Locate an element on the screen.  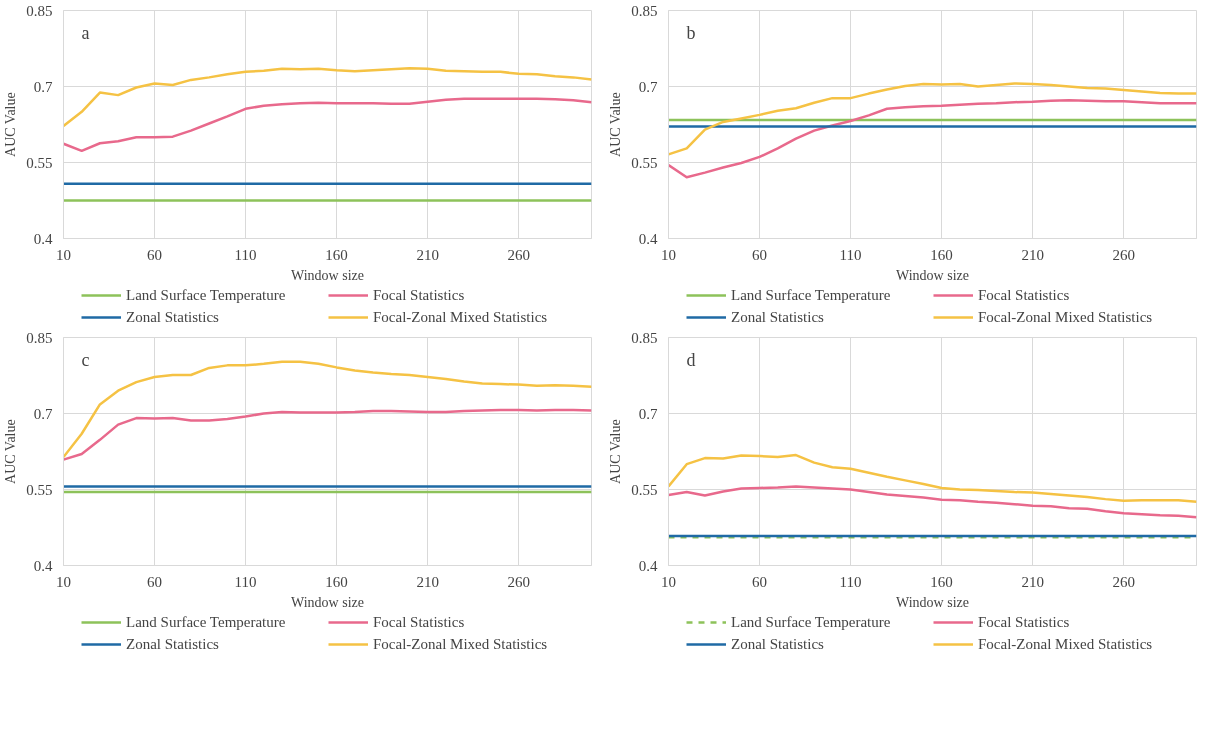
annotation: c is located at coordinates (85, 359).